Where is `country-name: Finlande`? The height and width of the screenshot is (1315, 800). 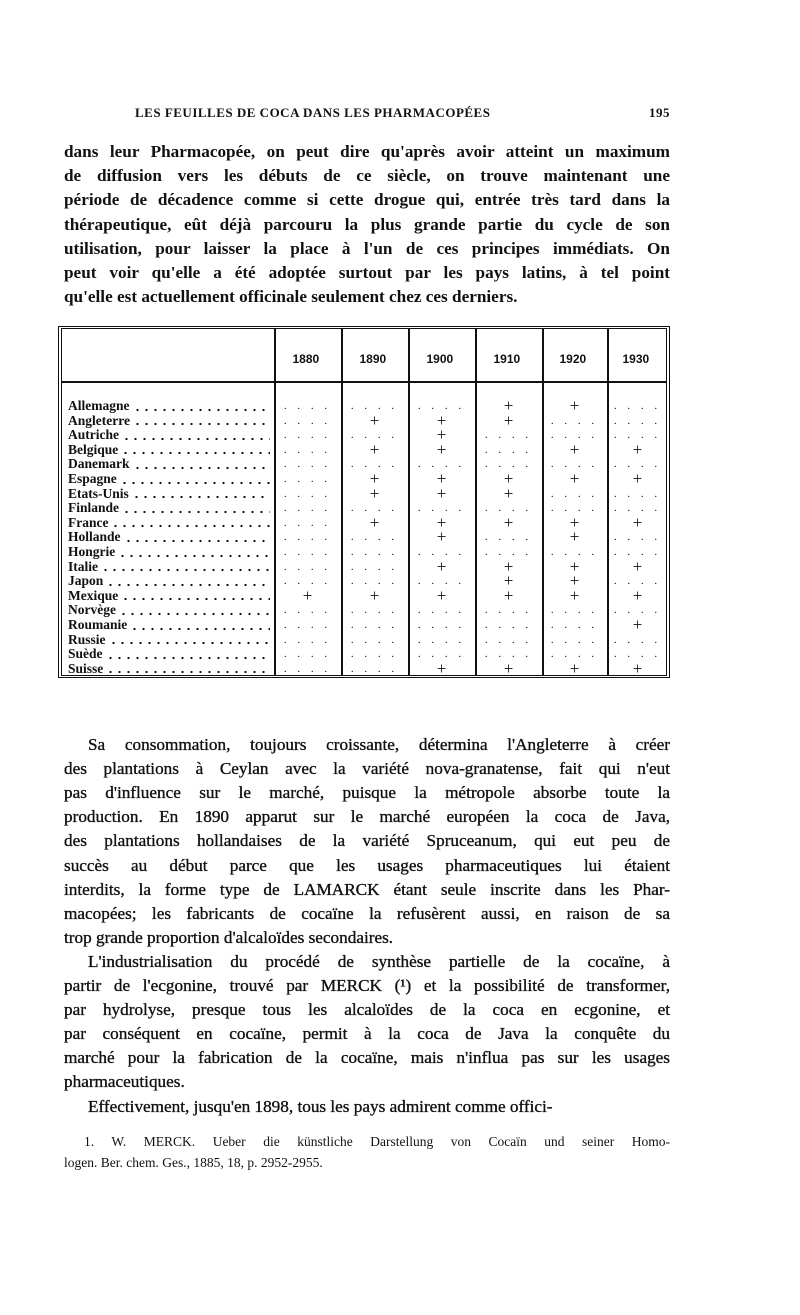
country-name: Finlande is located at coordinates (94, 508).